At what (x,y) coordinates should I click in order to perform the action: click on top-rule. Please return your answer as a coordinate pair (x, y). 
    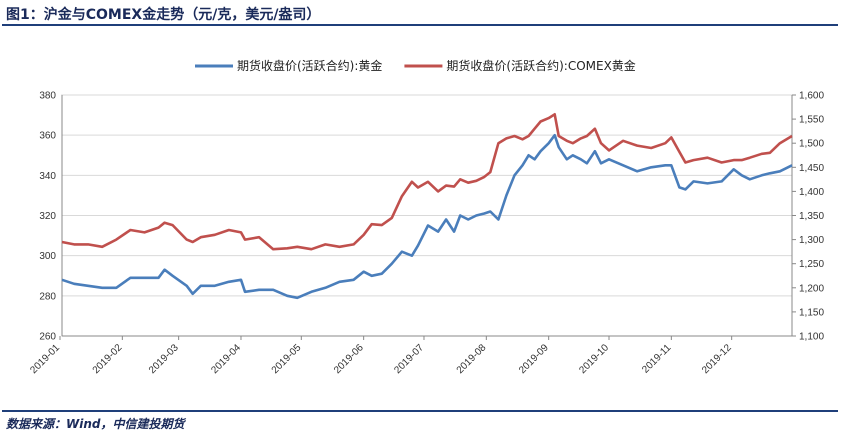
    Looking at the image, I should click on (420, 25).